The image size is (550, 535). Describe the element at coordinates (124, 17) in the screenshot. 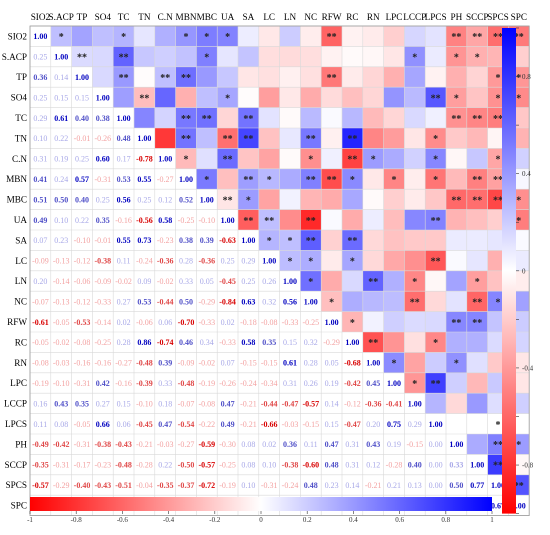

I see `col-label-tc: TC` at that location.